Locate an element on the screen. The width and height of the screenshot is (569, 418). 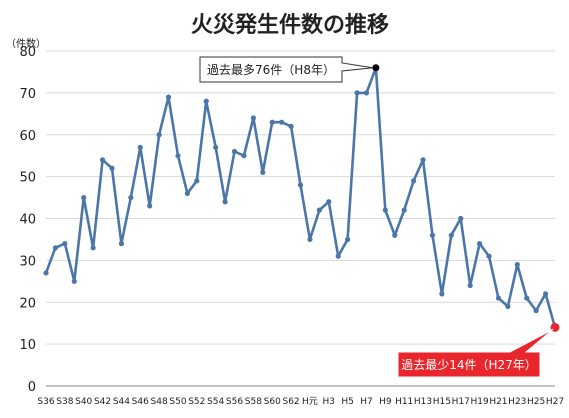
max-callout-box is located at coordinates (286, 69).